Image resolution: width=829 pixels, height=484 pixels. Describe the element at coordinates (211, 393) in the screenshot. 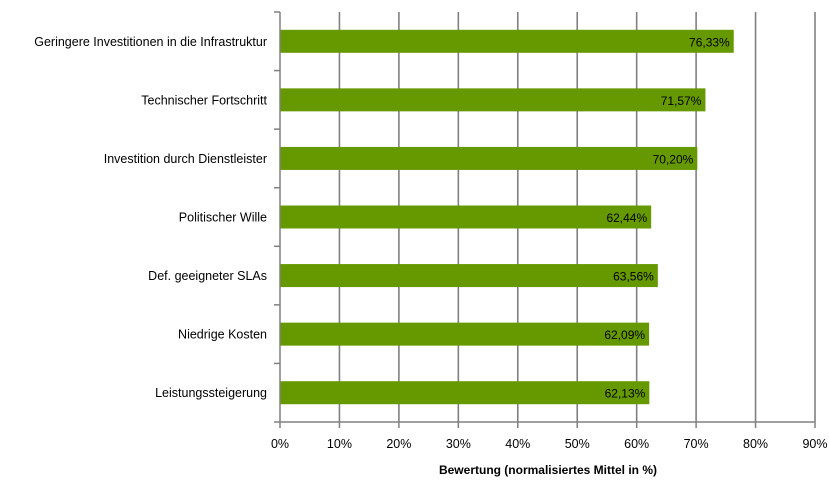

I see `category-label-6: Leistungssteigerung` at that location.